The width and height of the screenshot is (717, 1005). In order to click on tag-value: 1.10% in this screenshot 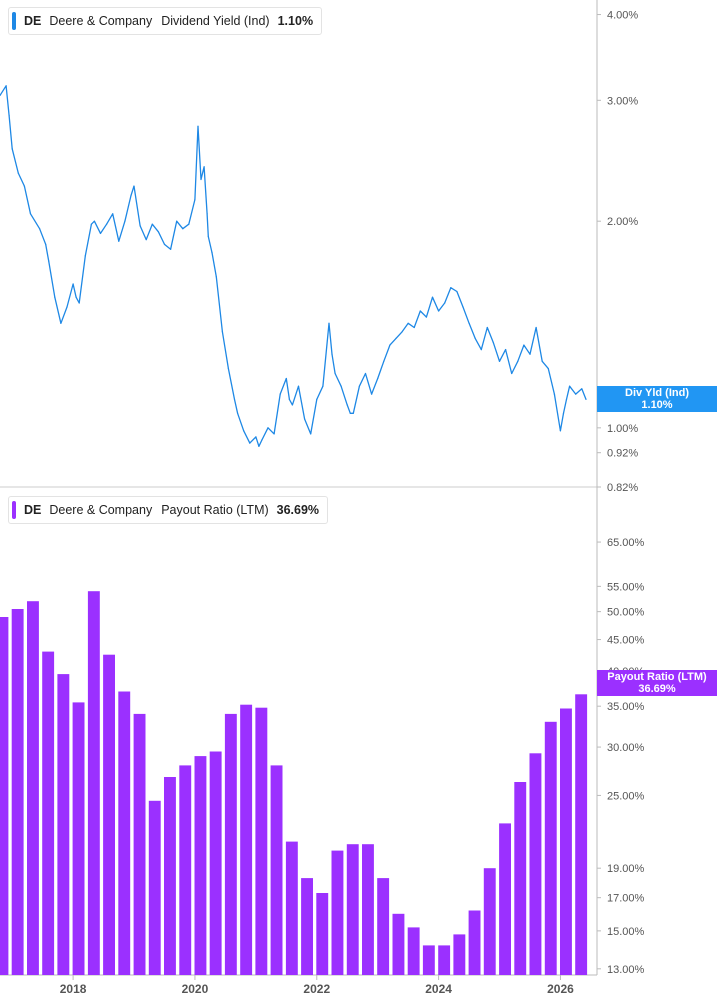, I will do `click(657, 405)`.